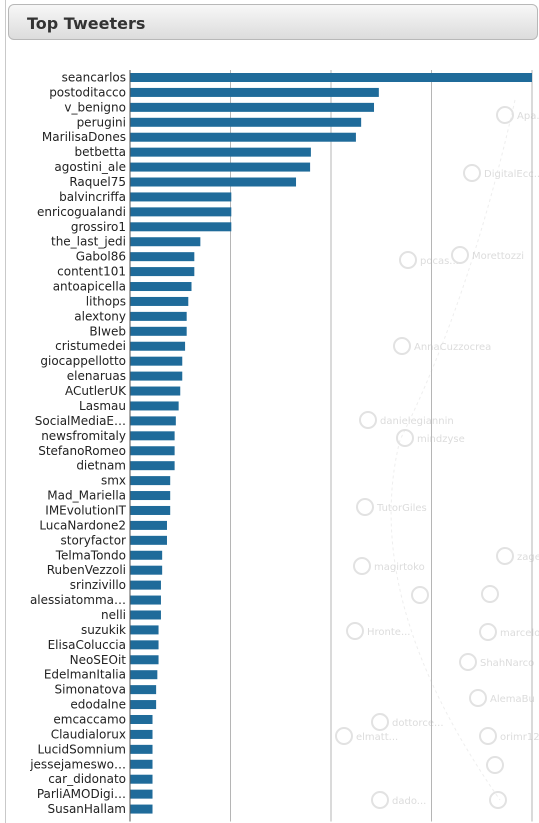 This screenshot has height=823, width=539. What do you see at coordinates (82, 525) in the screenshot?
I see `category-label: LucaNardone2` at bounding box center [82, 525].